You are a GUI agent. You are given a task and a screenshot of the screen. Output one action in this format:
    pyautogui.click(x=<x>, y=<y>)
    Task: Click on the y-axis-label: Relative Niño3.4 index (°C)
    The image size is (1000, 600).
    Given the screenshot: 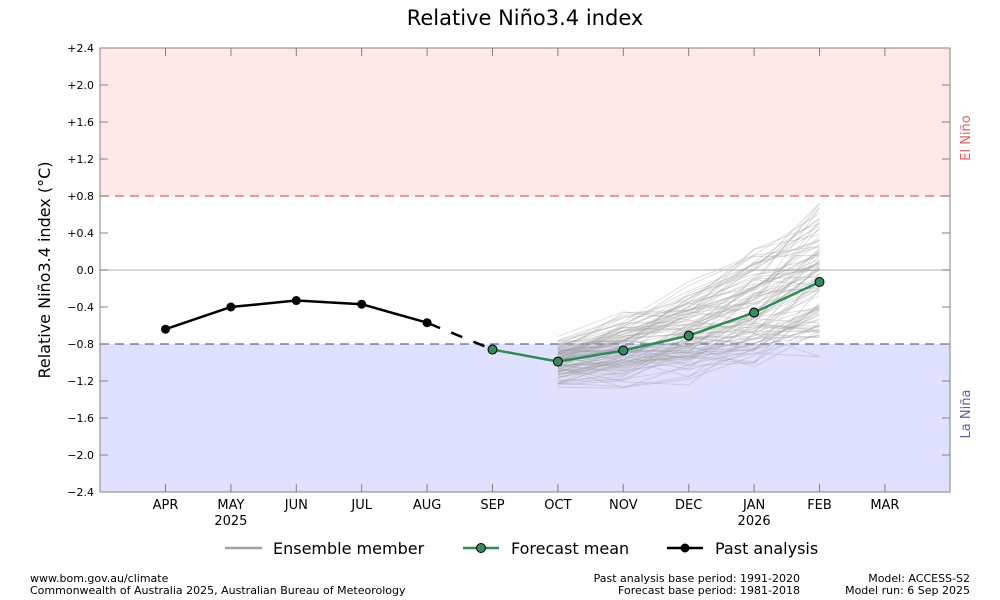 What is the action you would take?
    pyautogui.click(x=44, y=270)
    